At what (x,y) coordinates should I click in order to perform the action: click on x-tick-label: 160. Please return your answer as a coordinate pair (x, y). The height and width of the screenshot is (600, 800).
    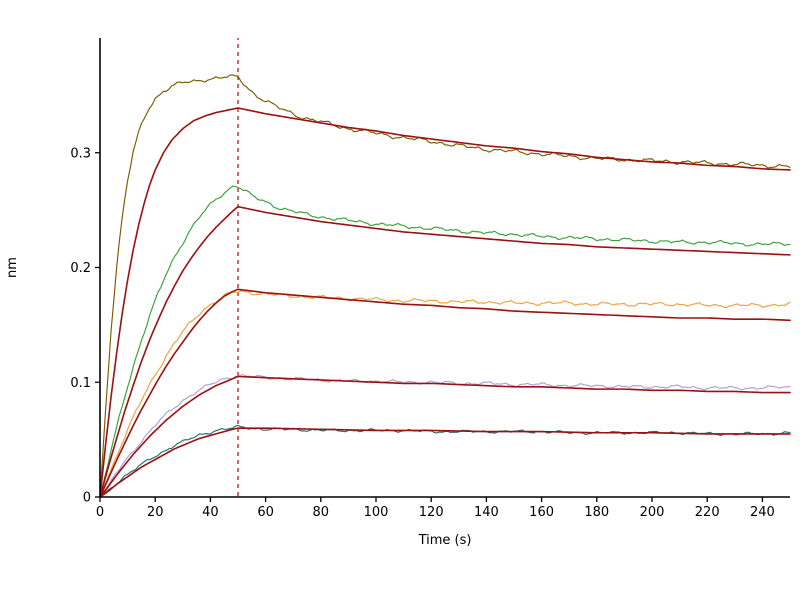
    Looking at the image, I should click on (541, 512).